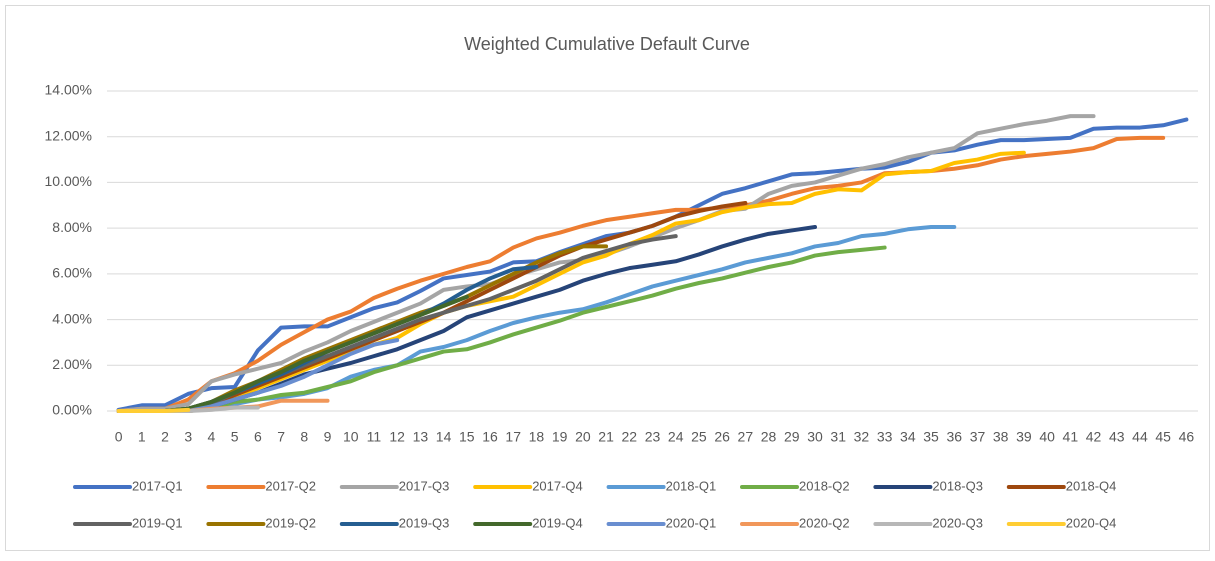 This screenshot has height=561, width=1215. What do you see at coordinates (424, 522) in the screenshot?
I see `legend-label: 2019-Q3` at bounding box center [424, 522].